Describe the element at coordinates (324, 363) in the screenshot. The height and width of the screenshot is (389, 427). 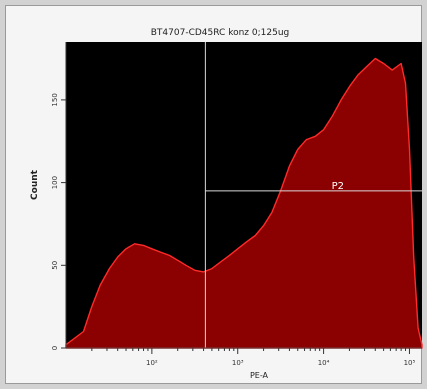
I see `x-tick-label: 10⁴` at that location.